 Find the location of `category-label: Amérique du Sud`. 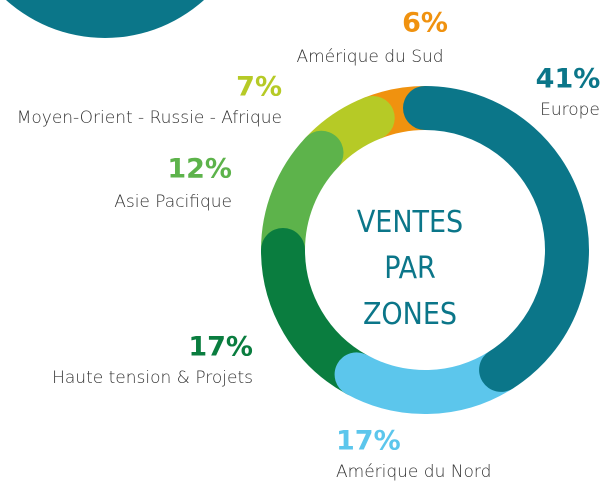

category-label: Amérique du Sud is located at coordinates (369, 57).